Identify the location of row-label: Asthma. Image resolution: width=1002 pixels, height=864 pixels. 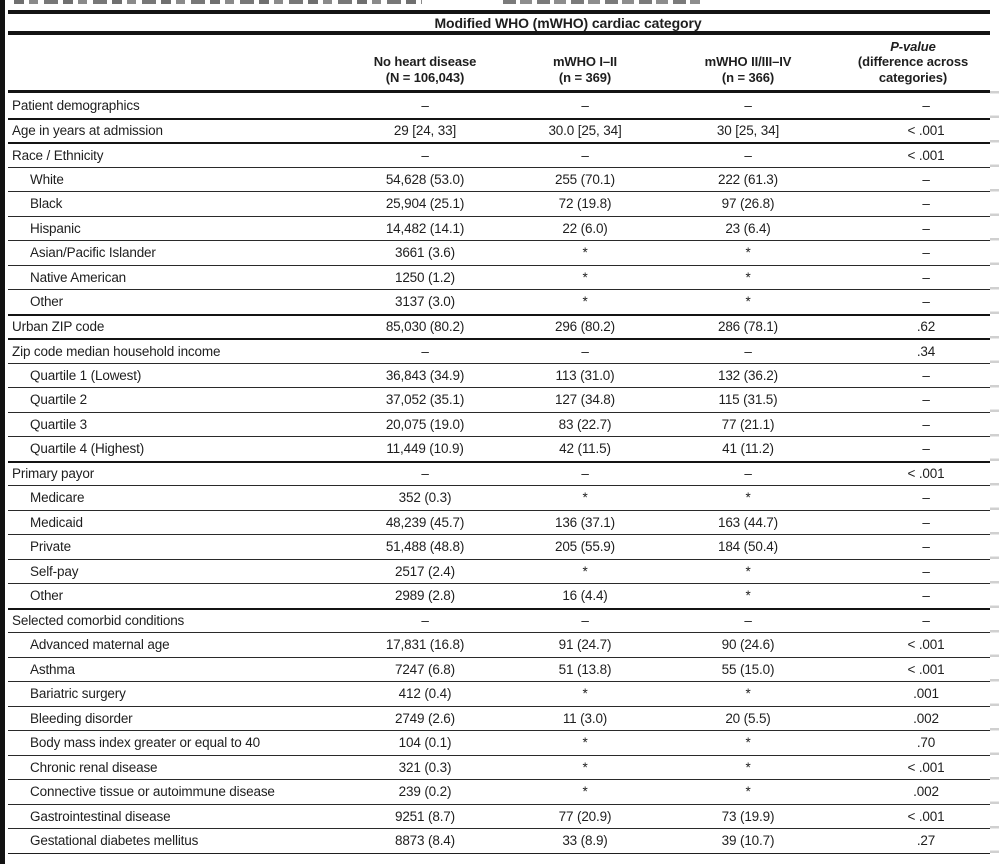
(52, 669).